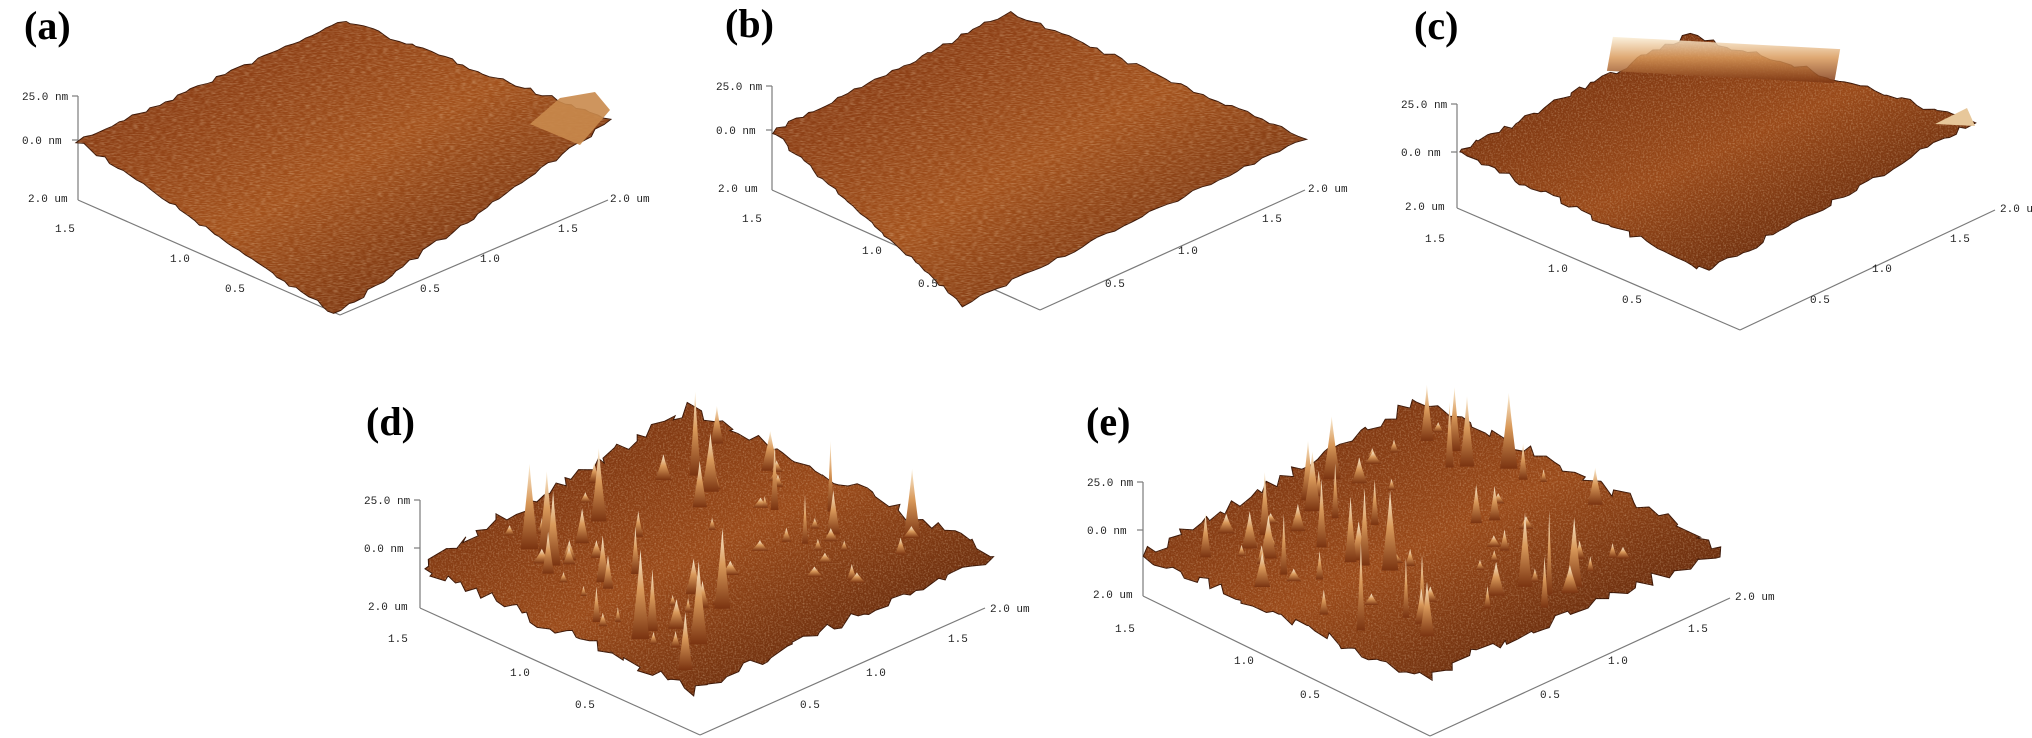 The height and width of the screenshot is (738, 2032). I want to click on z-zero-label-d: 0.0 nm, so click(384, 550).